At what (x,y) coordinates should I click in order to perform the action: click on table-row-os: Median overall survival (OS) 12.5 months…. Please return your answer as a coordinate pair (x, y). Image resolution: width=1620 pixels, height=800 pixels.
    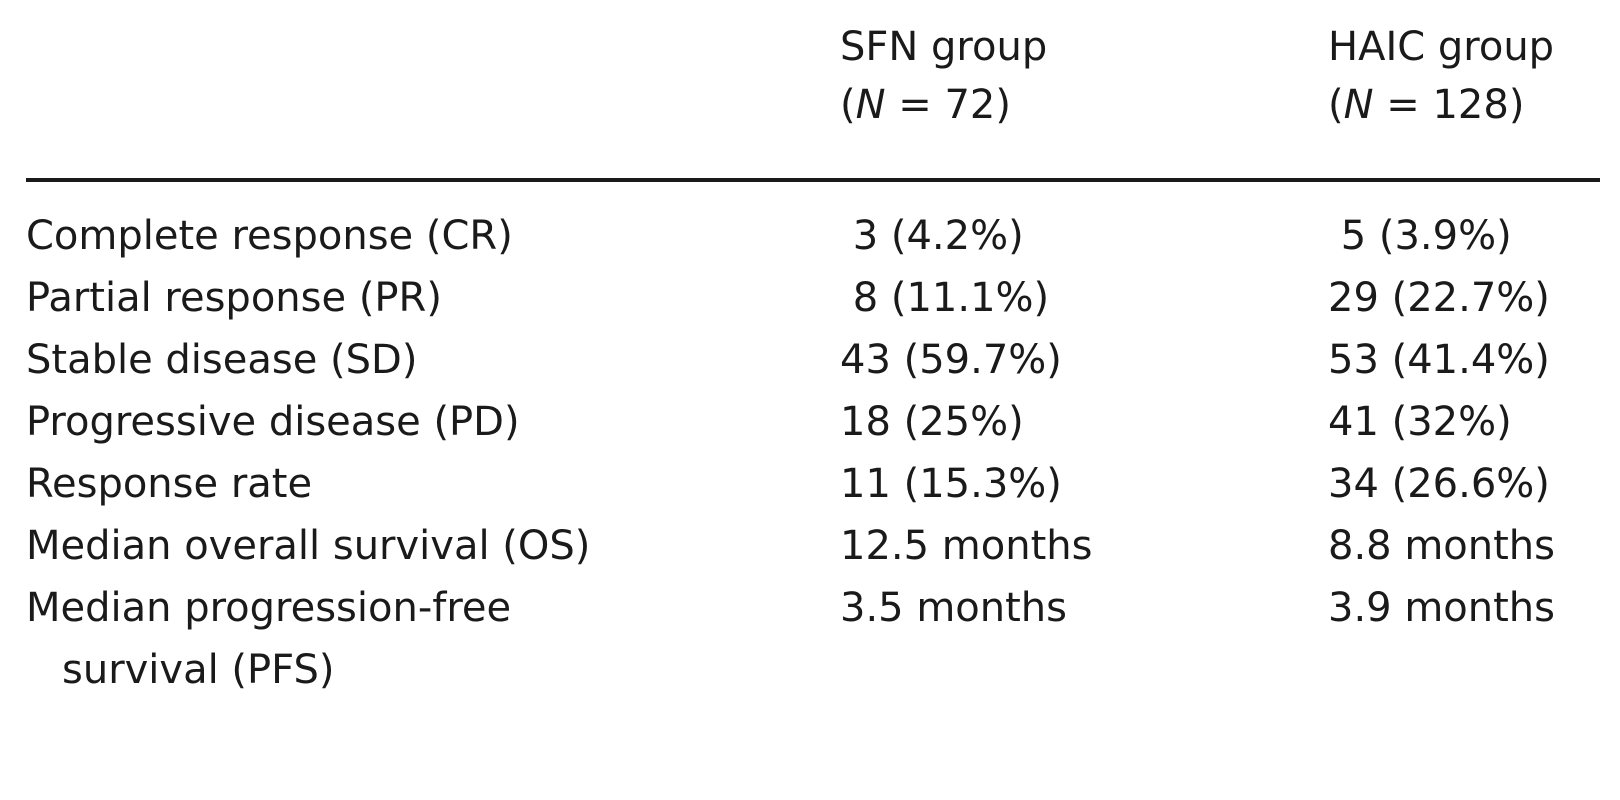
    Looking at the image, I should click on (810, 546).